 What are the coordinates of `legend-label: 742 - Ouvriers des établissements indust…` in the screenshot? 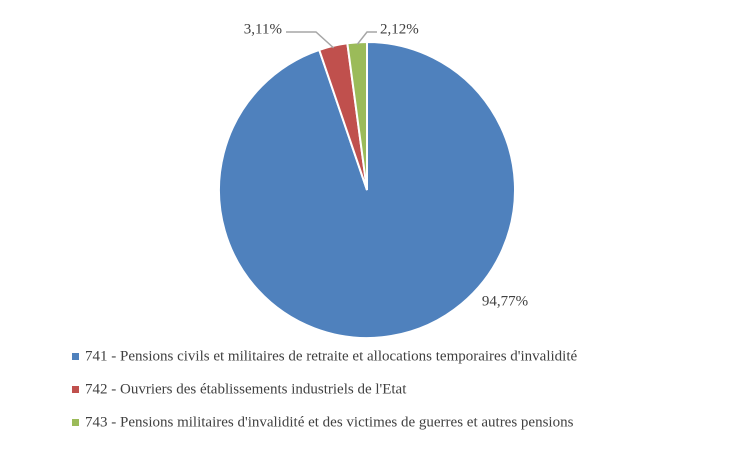 It's located at (246, 389).